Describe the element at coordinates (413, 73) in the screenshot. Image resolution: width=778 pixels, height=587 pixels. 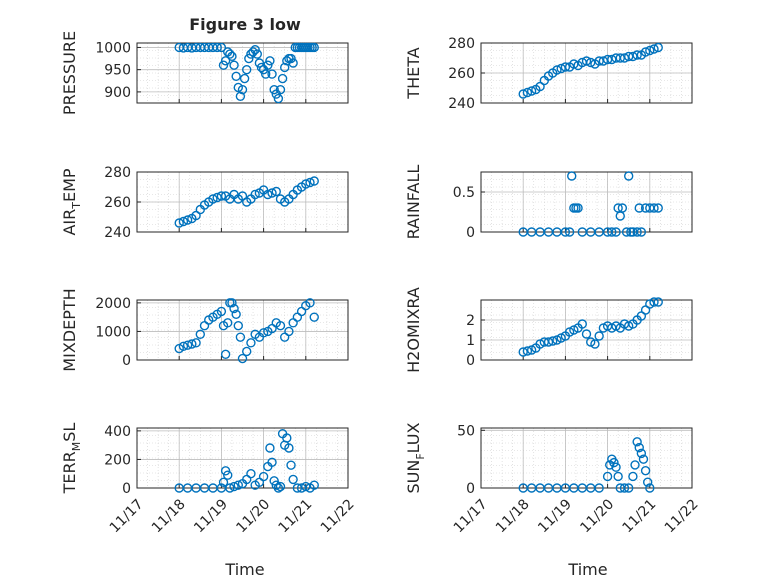
I see `y-axis-label-main: THETA` at that location.